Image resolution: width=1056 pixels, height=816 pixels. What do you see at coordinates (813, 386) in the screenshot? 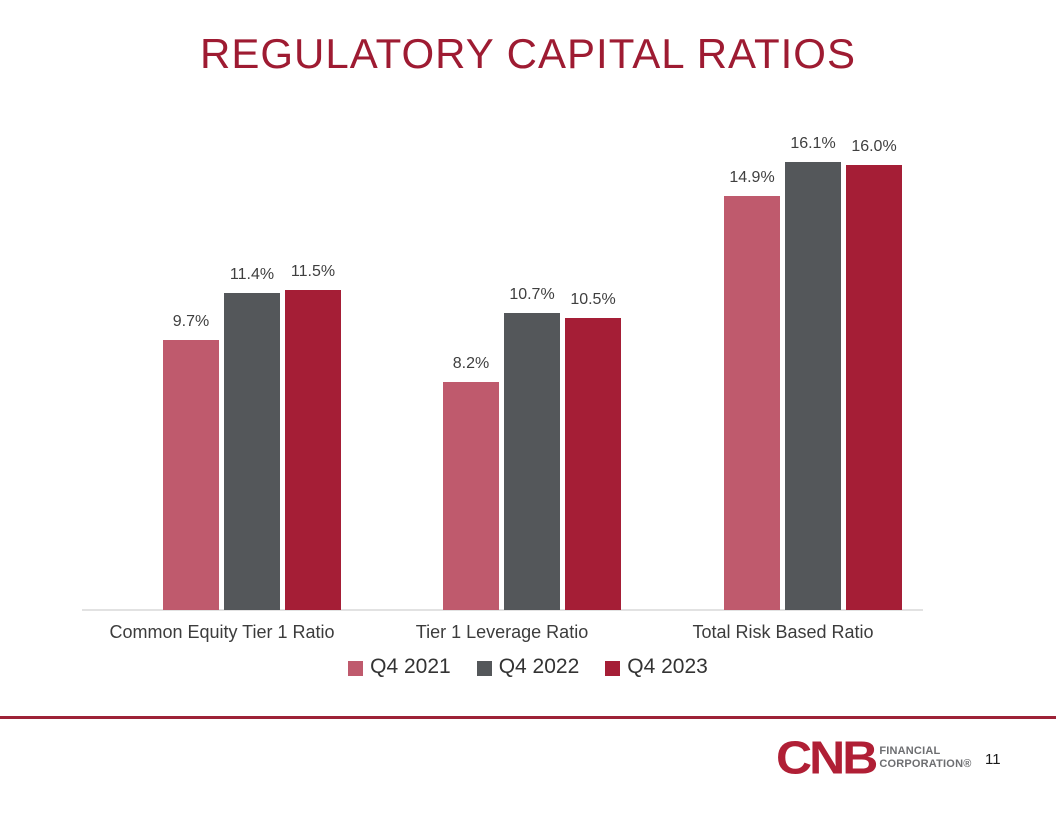
I see `bar-q4-2022-total-risk-based-ratio` at bounding box center [813, 386].